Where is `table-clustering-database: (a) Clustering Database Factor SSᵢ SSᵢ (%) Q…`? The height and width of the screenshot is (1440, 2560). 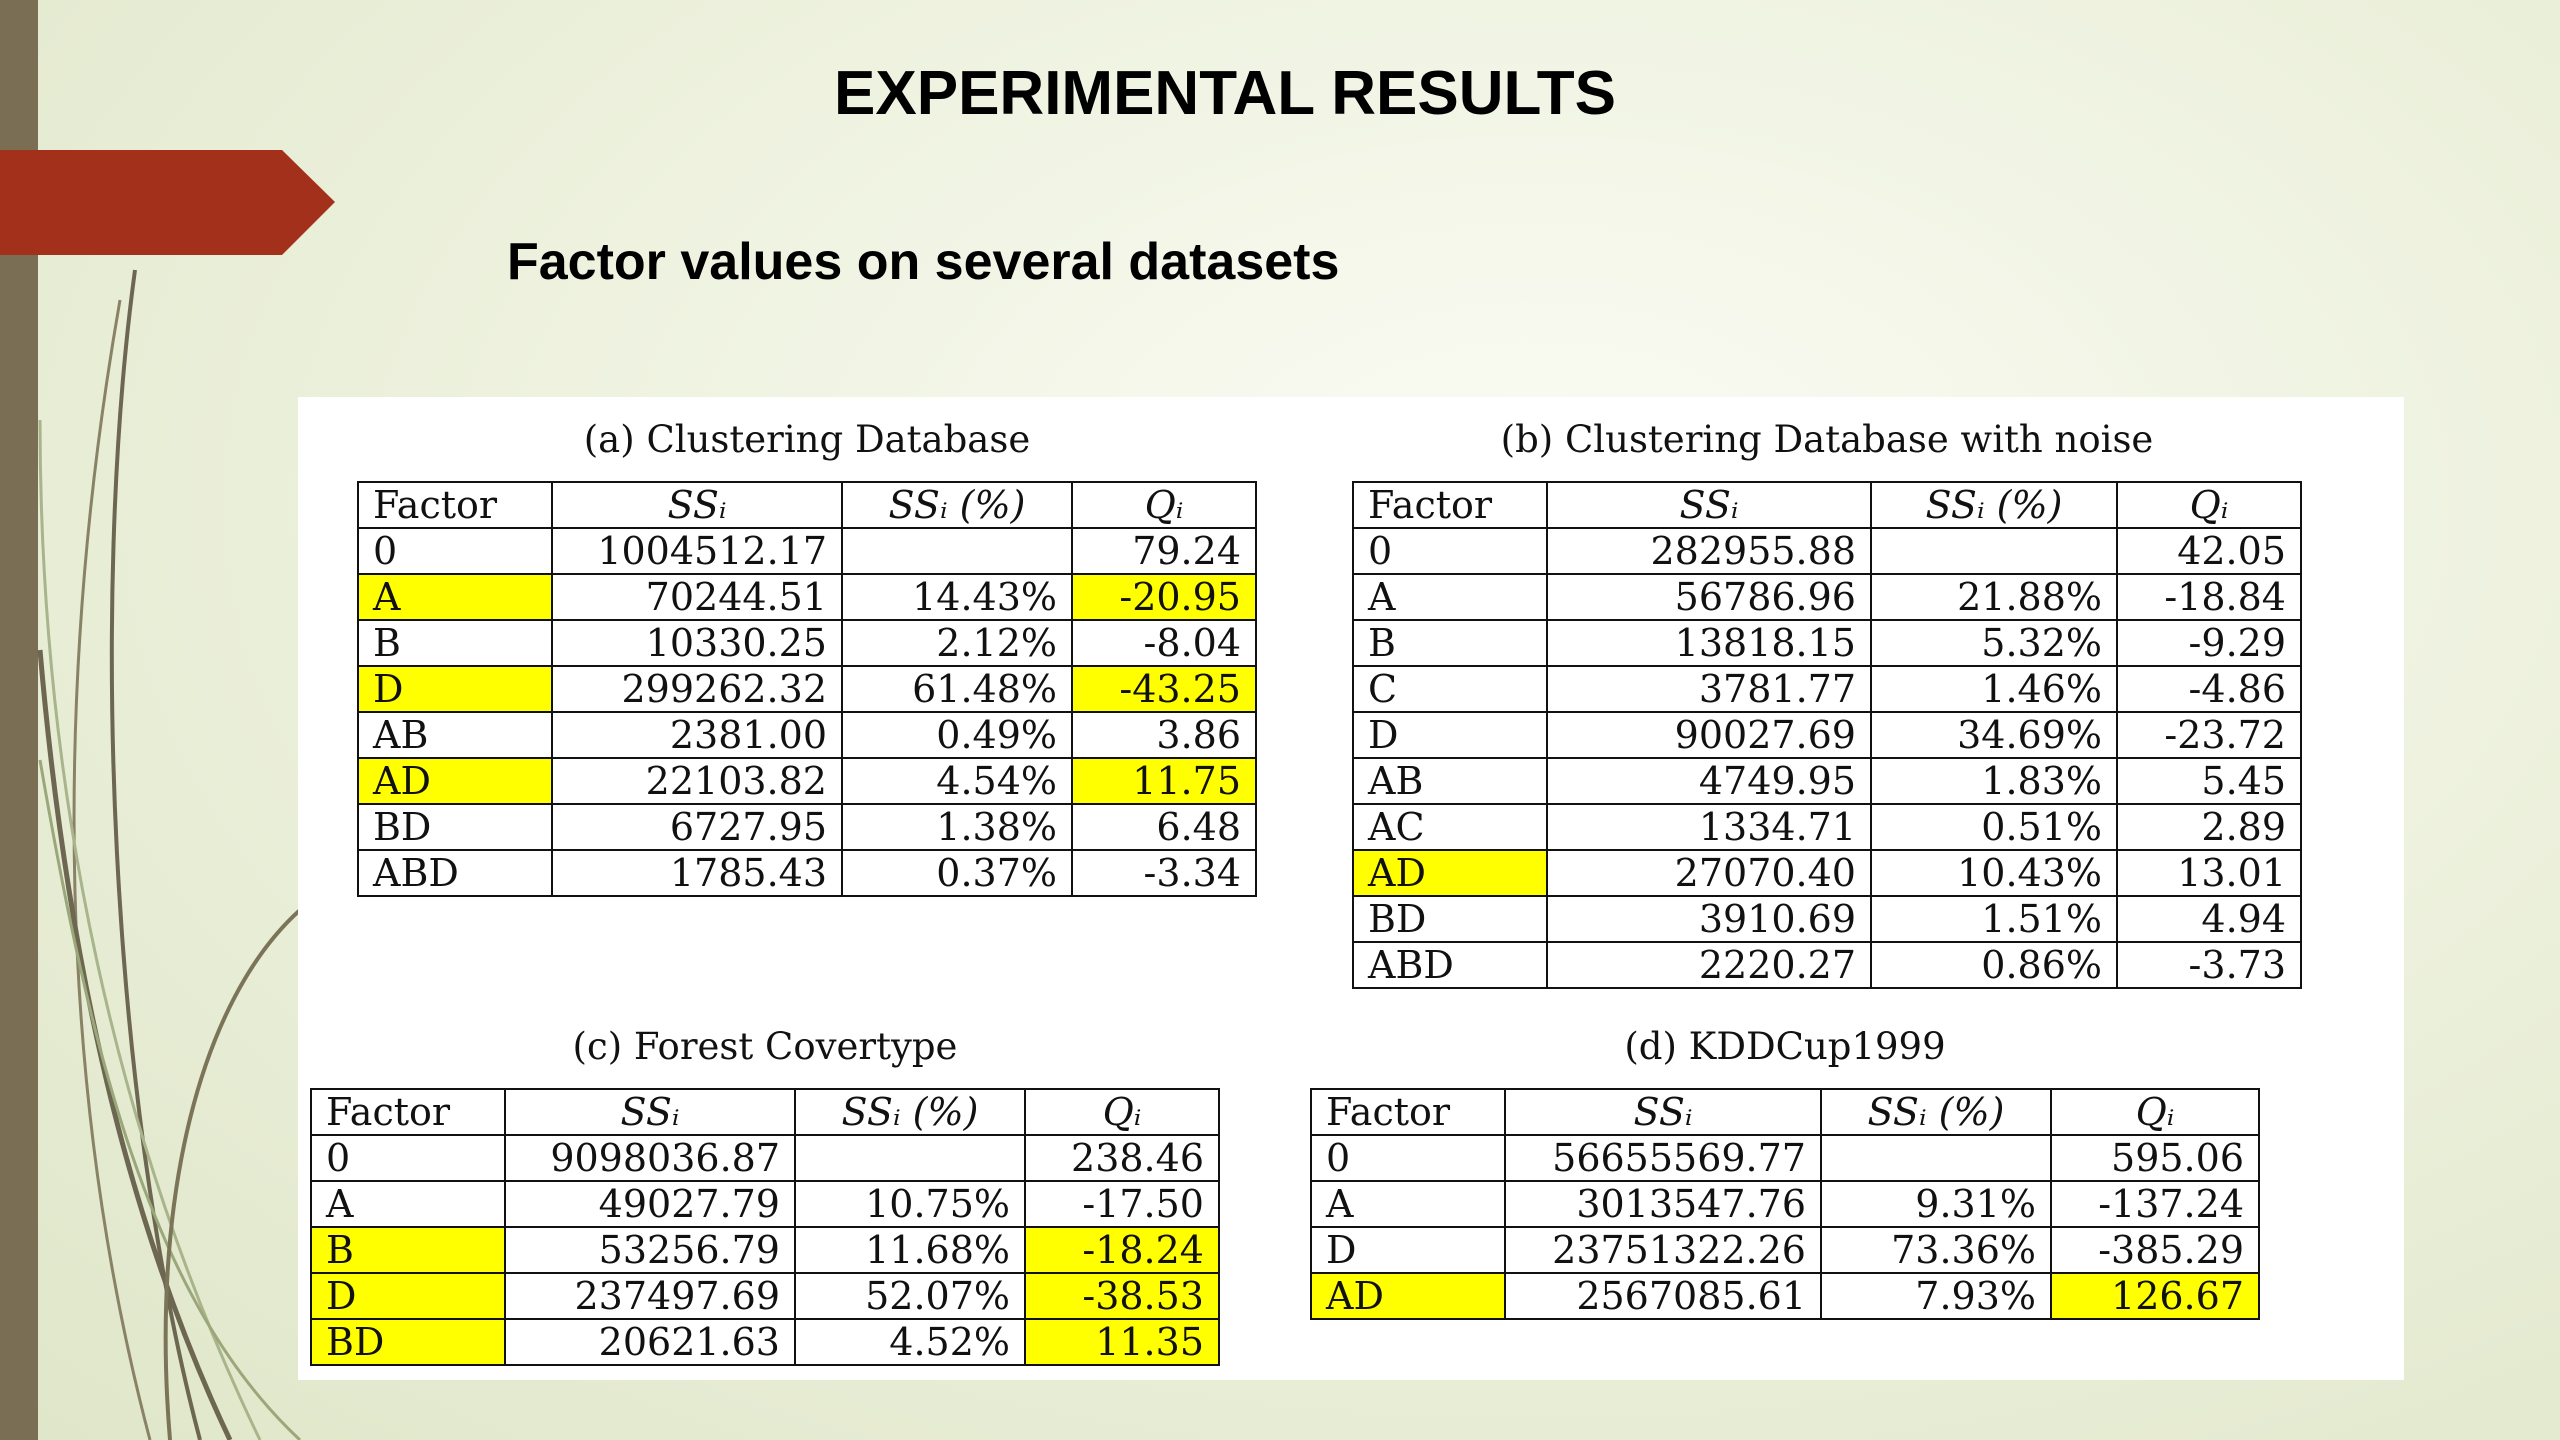
table-clustering-database: (a) Clustering Database Factor SSᵢ SSᵢ (%) Q… is located at coordinates (807, 657).